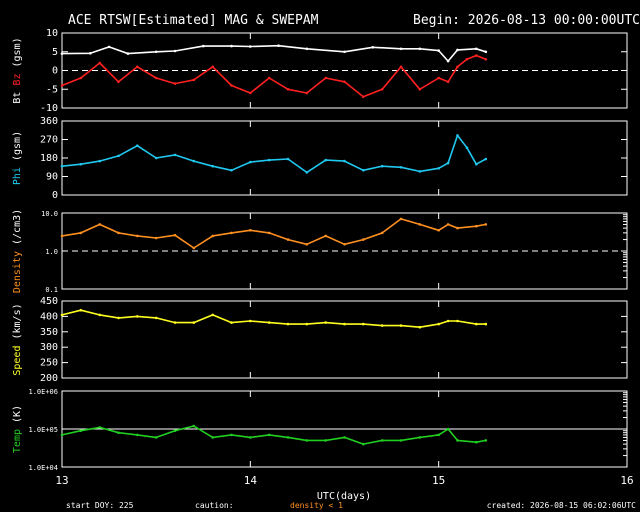 The image size is (640, 512). Describe the element at coordinates (273, 319) in the screenshot. I see `series-speed` at that location.